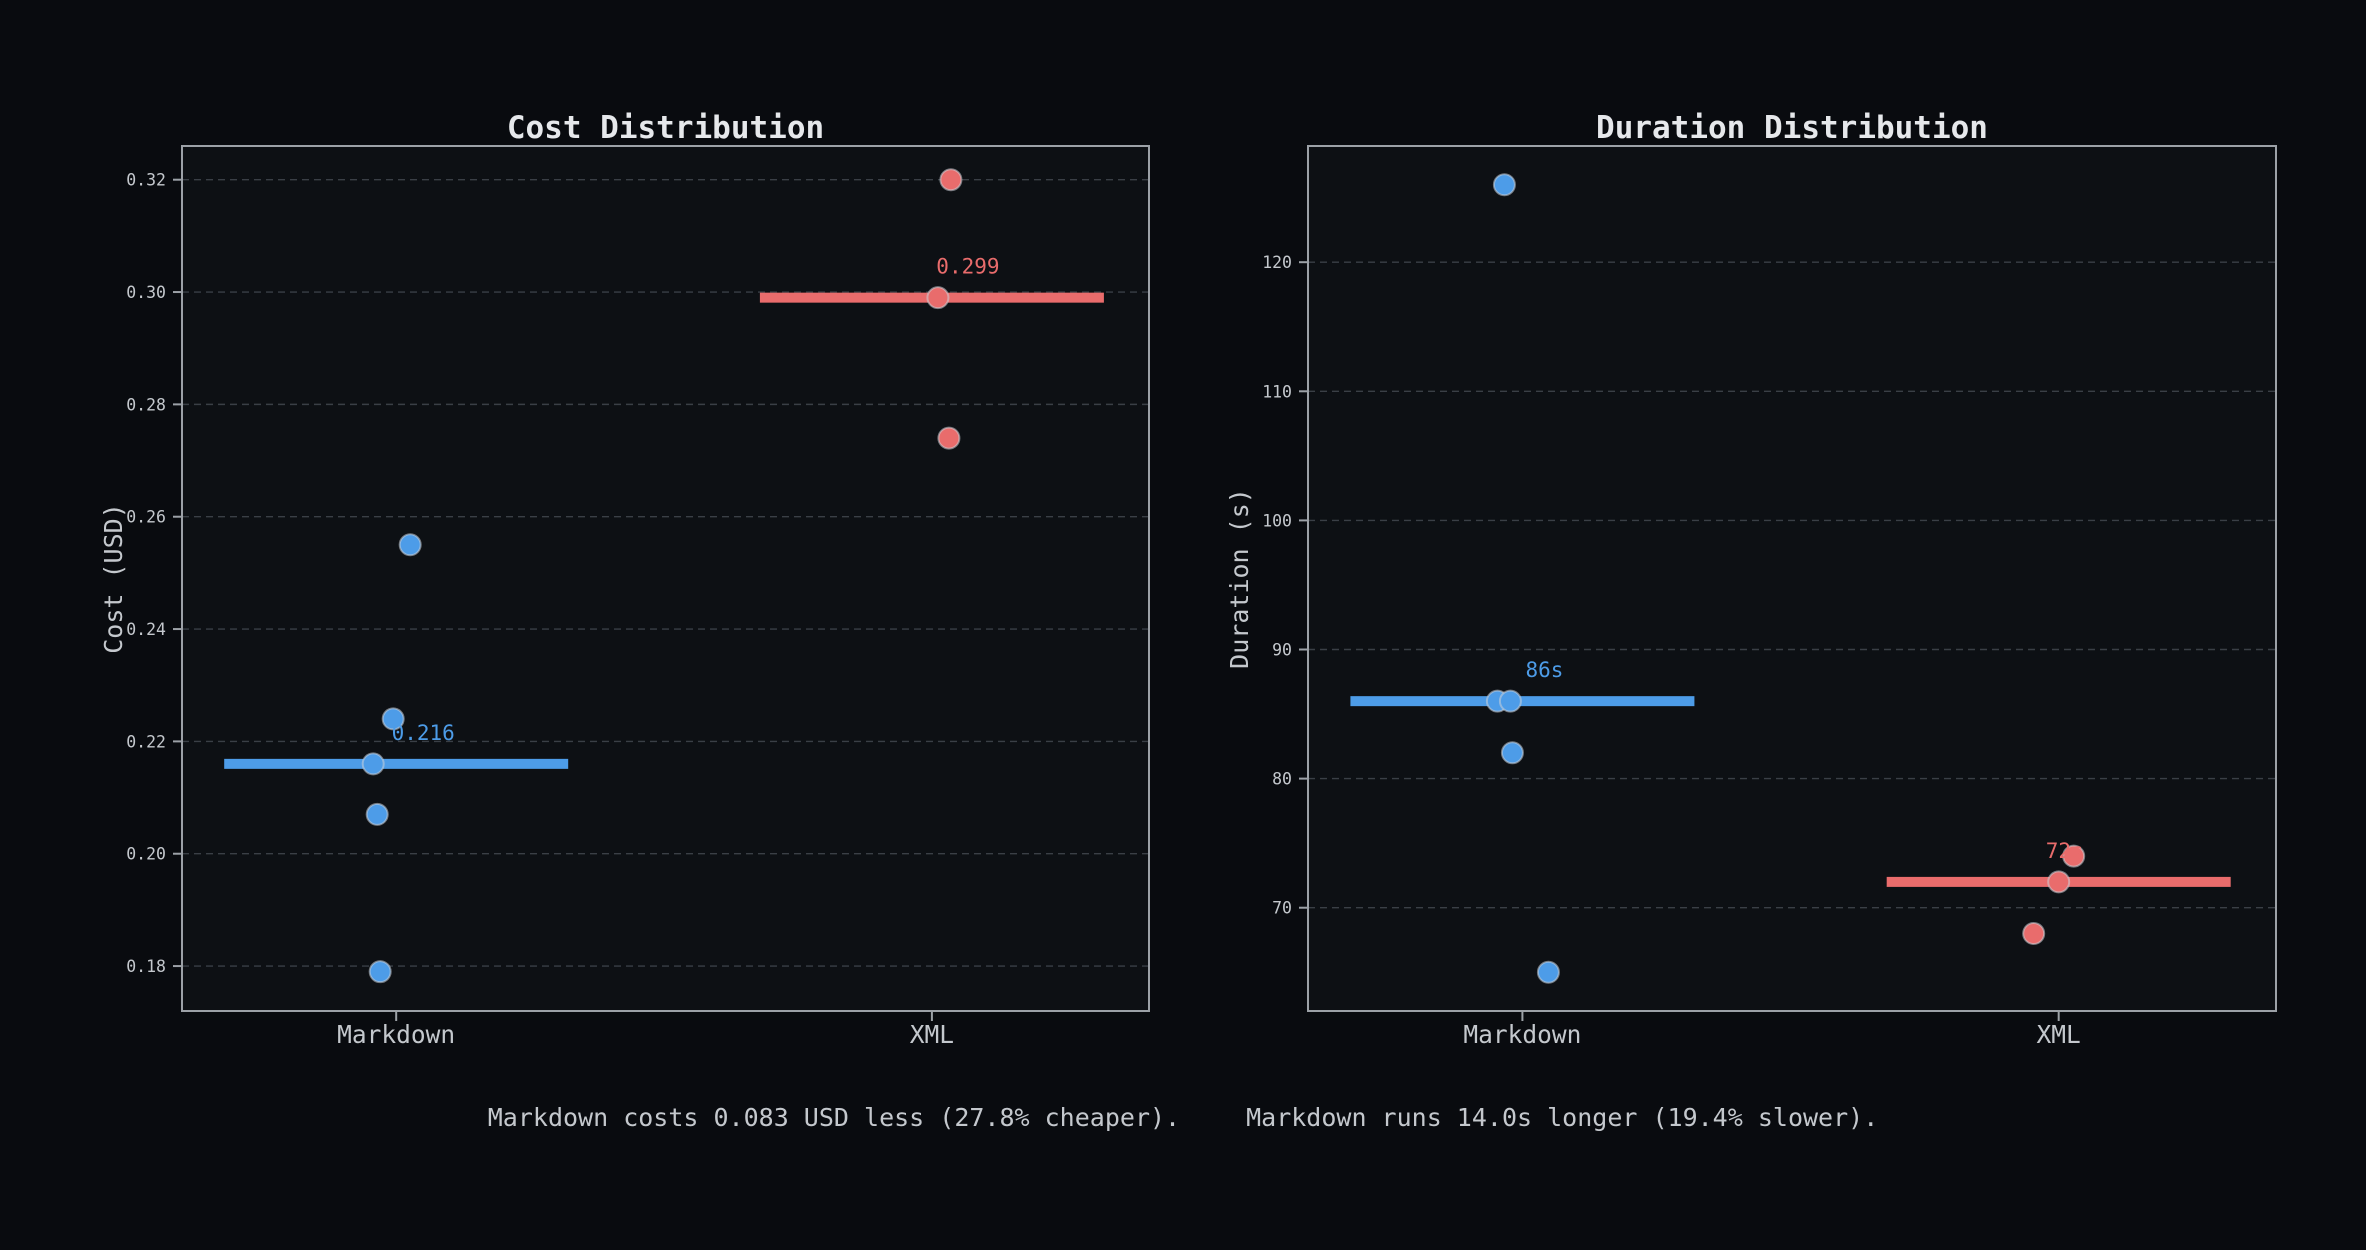  I want to click on median-label: 86s, so click(1544, 670).